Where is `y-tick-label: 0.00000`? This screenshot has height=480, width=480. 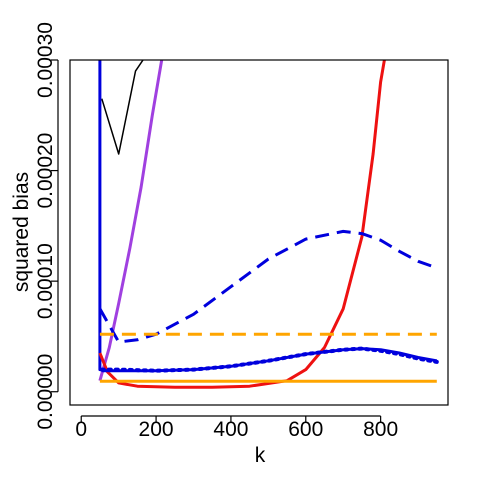 y-tick-label: 0.00000 is located at coordinates (45, 392).